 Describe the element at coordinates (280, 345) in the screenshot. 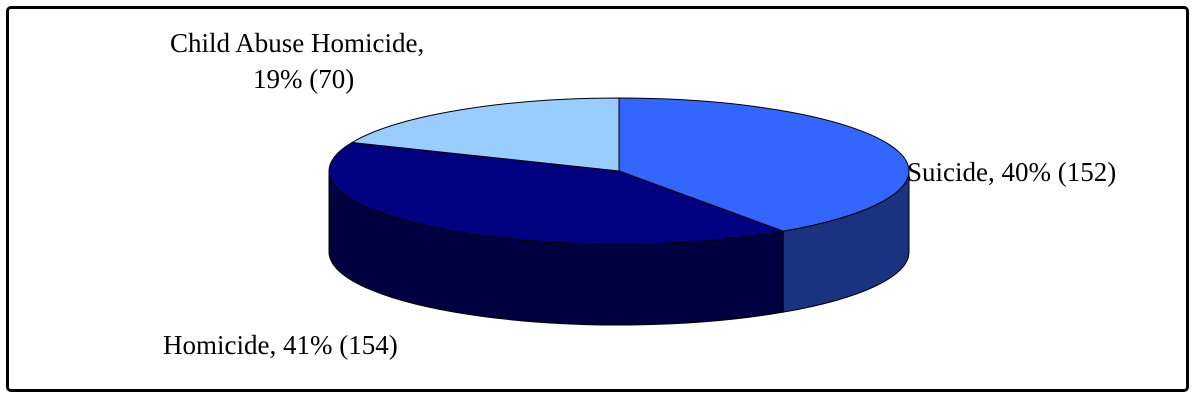

I see `slice-label-homicide: Homicide, 41% (154)` at that location.